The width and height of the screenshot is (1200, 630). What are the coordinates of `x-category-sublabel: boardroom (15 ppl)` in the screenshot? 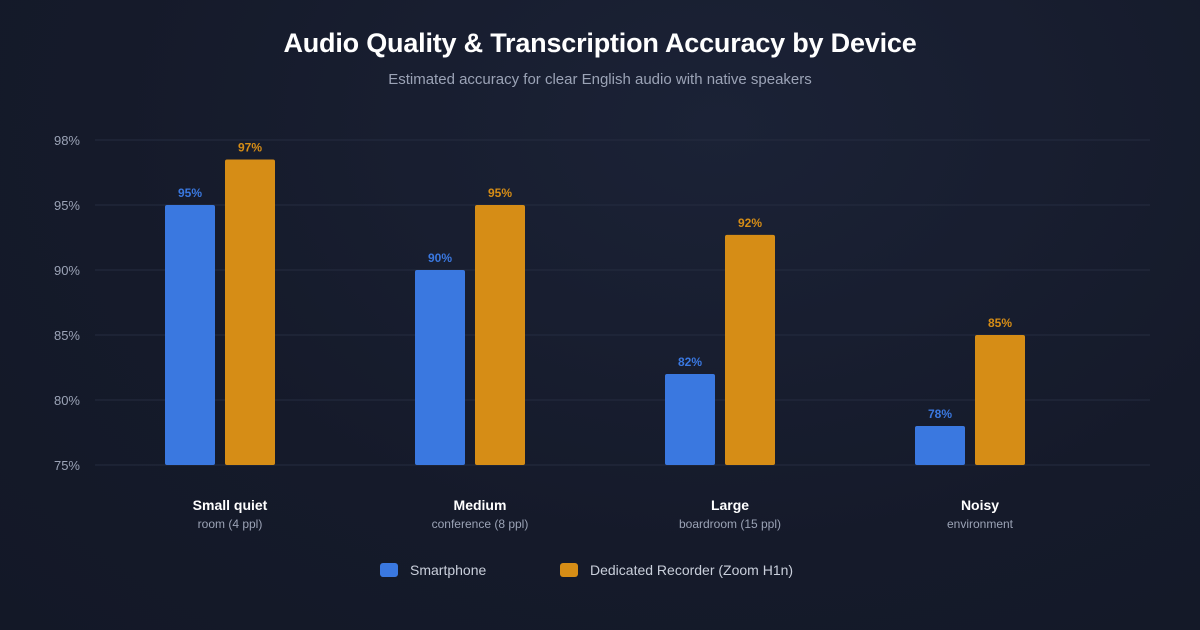 It's located at (730, 524).